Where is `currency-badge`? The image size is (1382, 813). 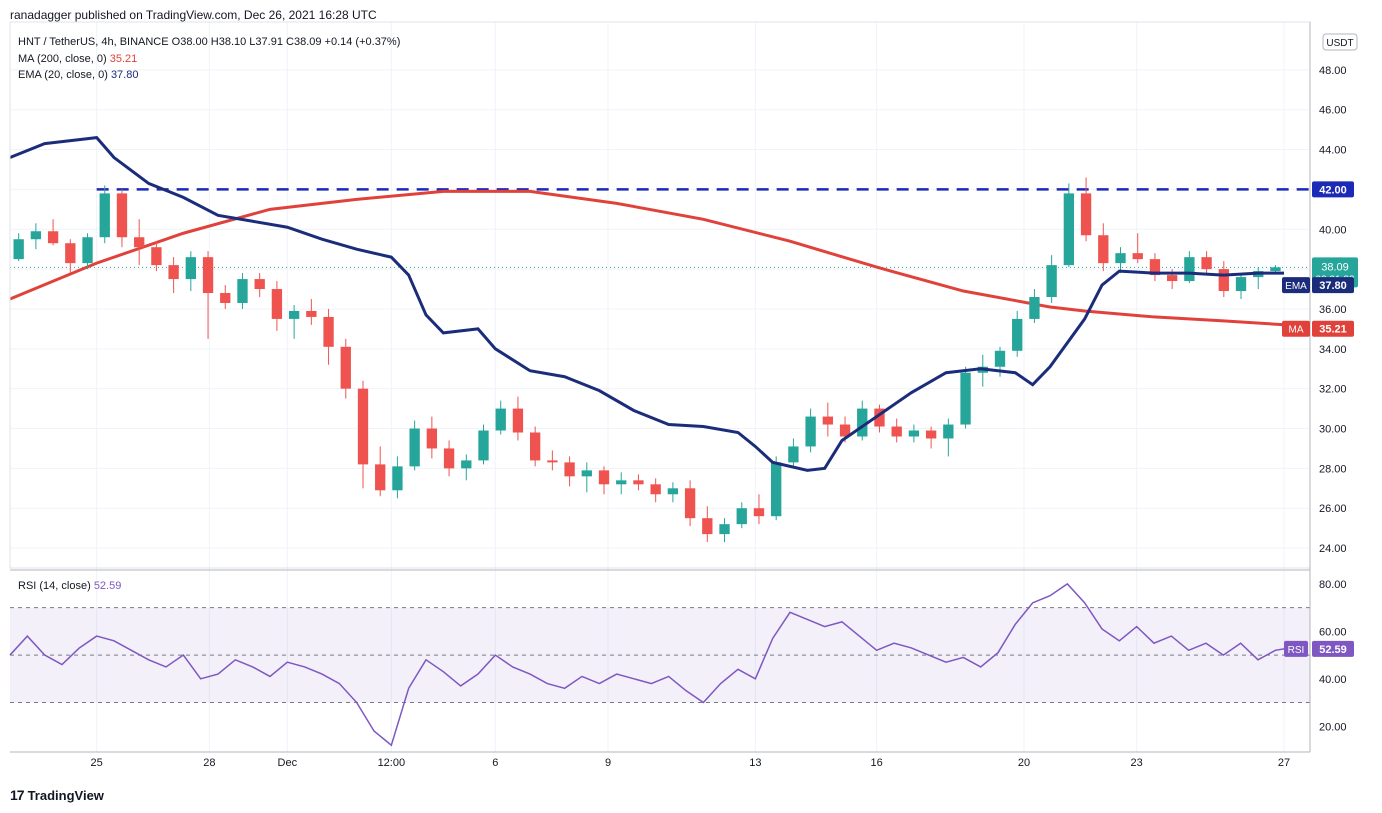
currency-badge is located at coordinates (1340, 42).